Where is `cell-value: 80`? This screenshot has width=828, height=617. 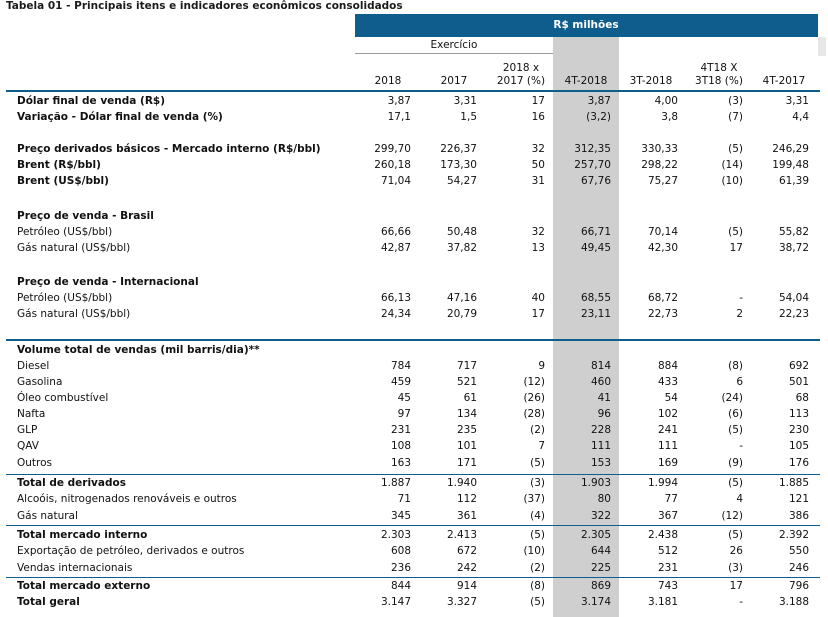
cell-value: 80 is located at coordinates (604, 499).